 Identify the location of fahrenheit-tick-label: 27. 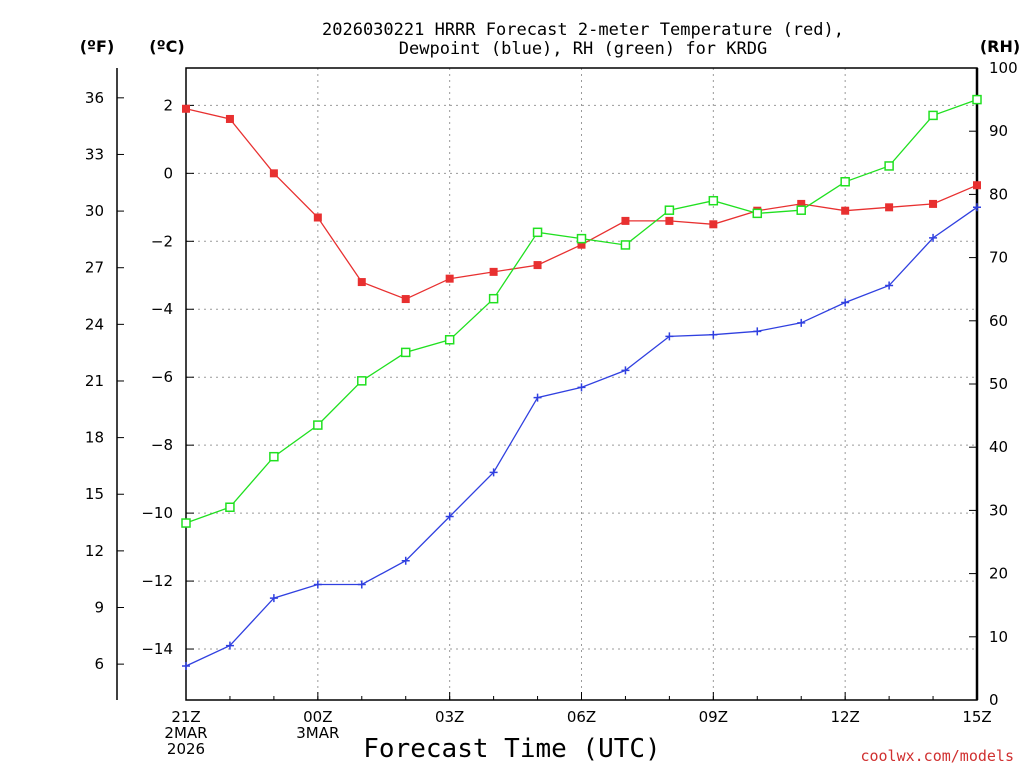
(94, 268).